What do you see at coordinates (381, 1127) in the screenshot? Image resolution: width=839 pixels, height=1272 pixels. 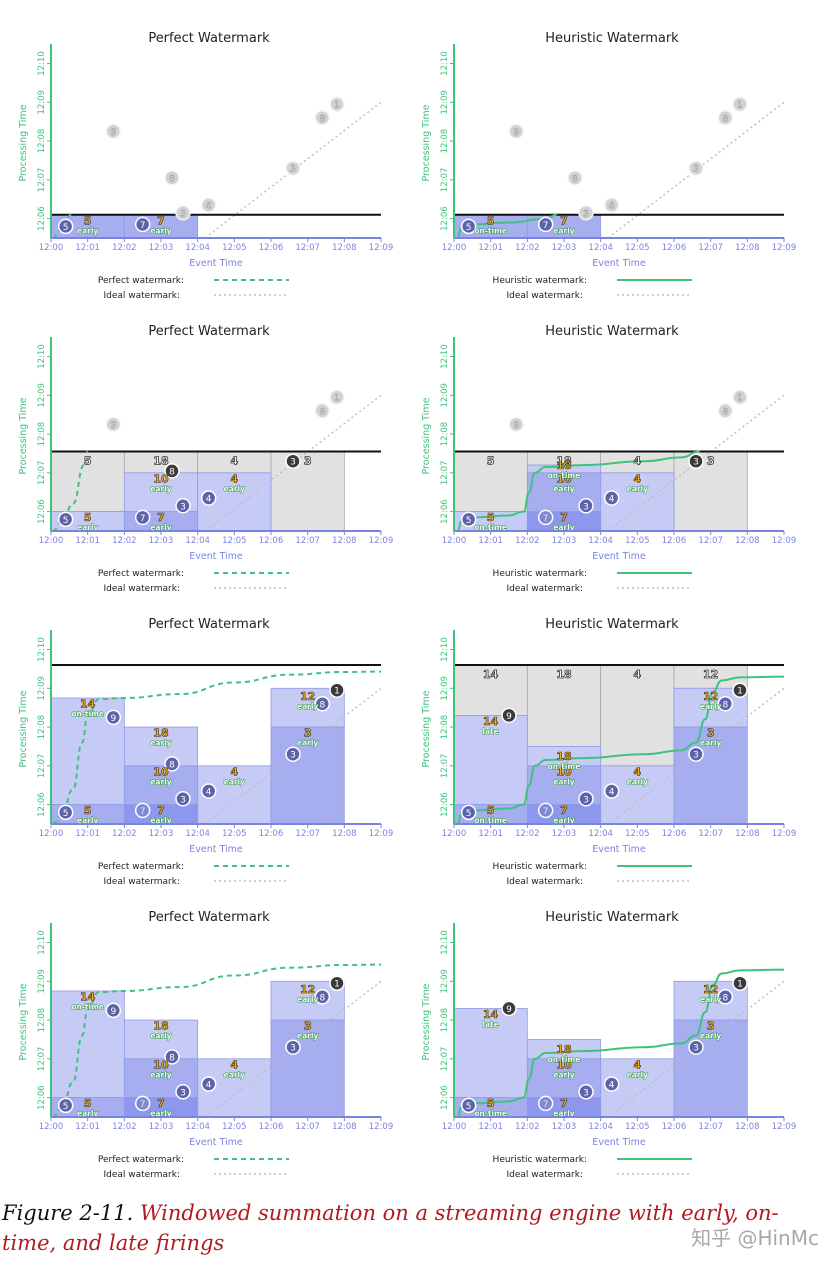 I see `x-tick-label: 12:09` at bounding box center [381, 1127].